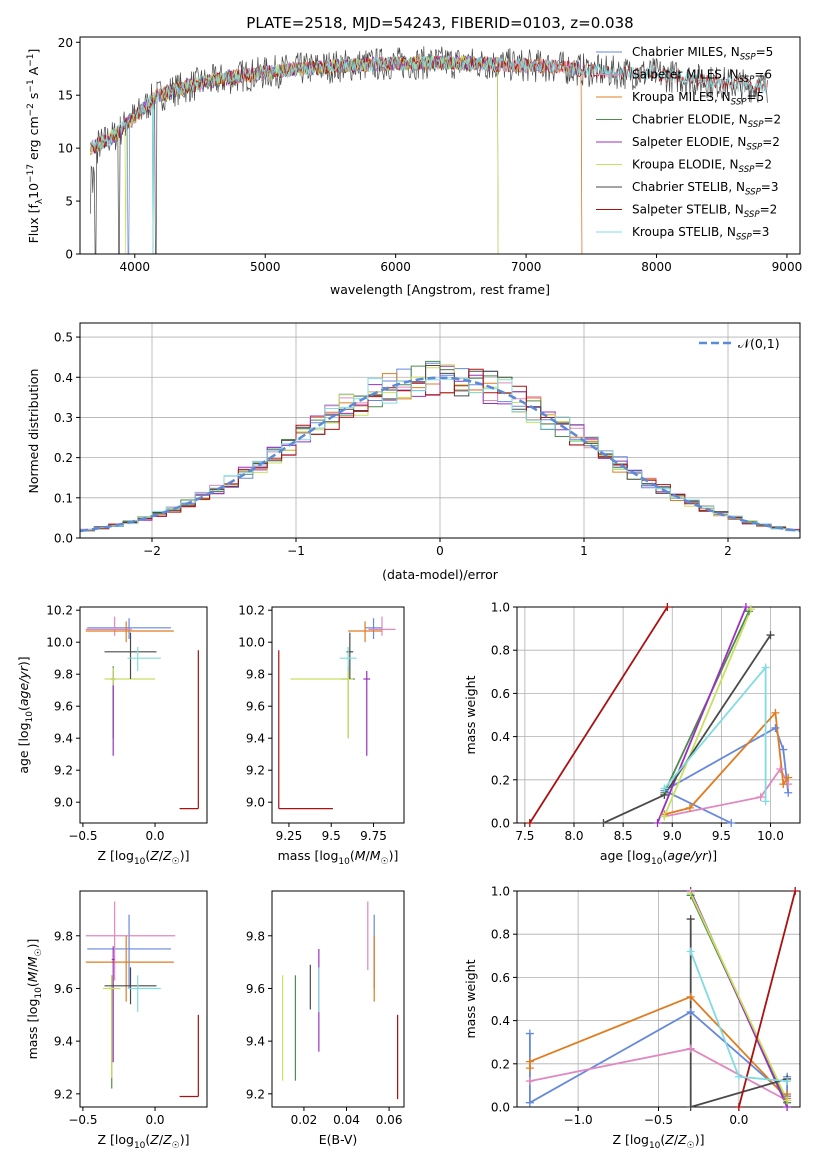 The image size is (819, 1170). I want to click on x-tick-label: 0.0, so click(738, 1120).